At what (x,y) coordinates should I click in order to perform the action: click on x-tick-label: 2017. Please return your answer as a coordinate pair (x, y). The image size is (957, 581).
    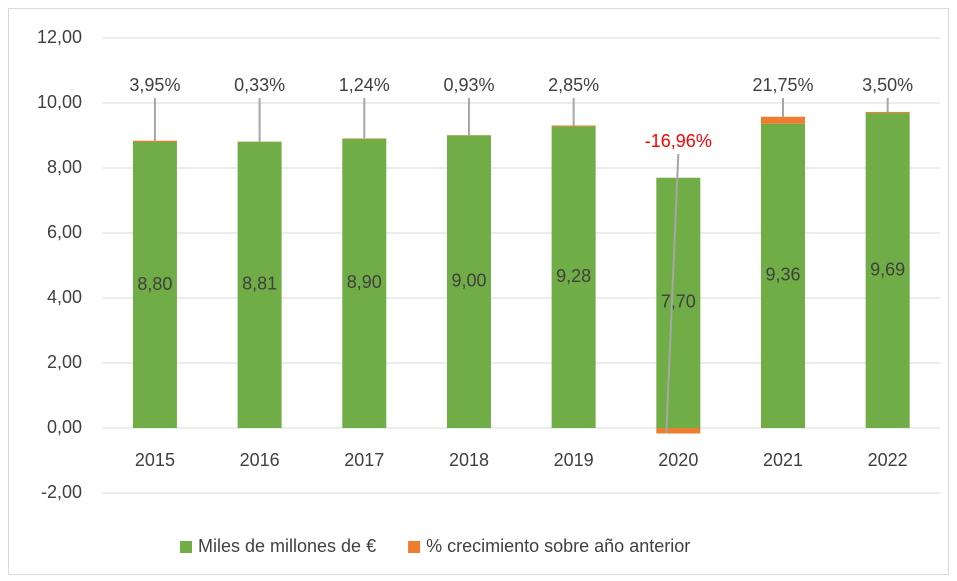
    Looking at the image, I should click on (364, 460).